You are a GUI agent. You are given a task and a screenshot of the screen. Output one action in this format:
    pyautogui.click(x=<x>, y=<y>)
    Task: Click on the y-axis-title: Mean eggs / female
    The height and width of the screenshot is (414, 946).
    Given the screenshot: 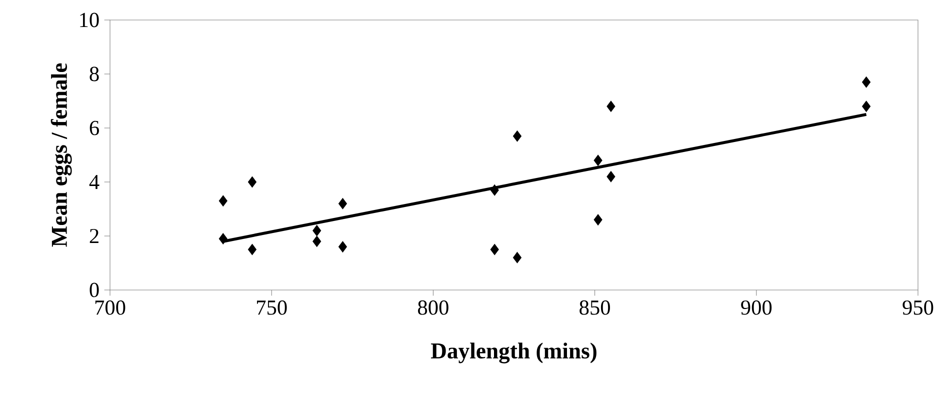 What is the action you would take?
    pyautogui.click(x=61, y=155)
    